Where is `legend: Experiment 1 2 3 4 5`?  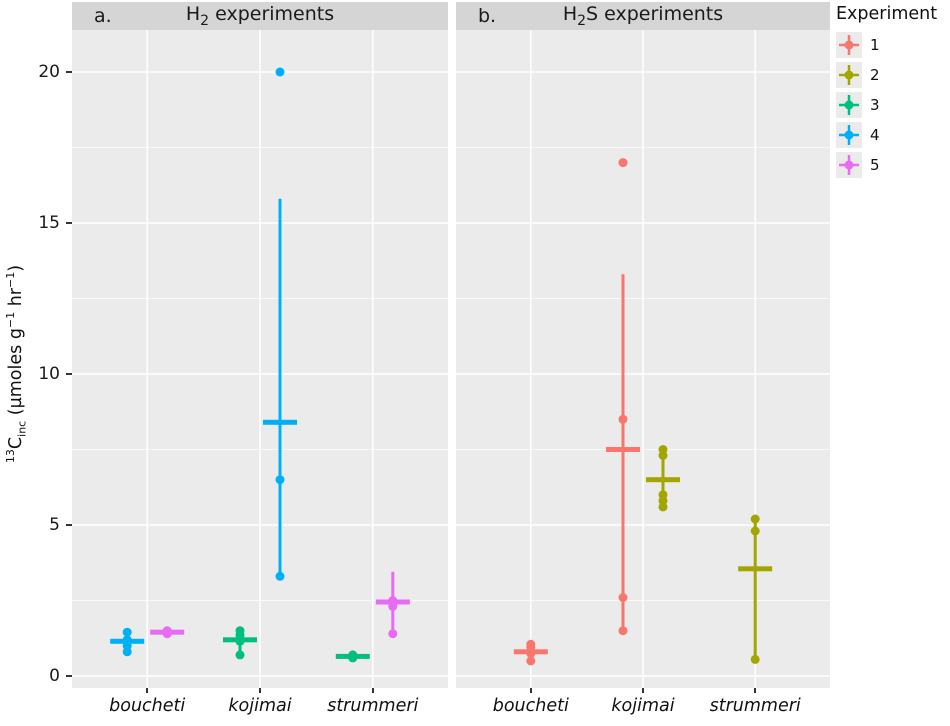 legend: Experiment 1 2 3 4 5 is located at coordinates (892, 91).